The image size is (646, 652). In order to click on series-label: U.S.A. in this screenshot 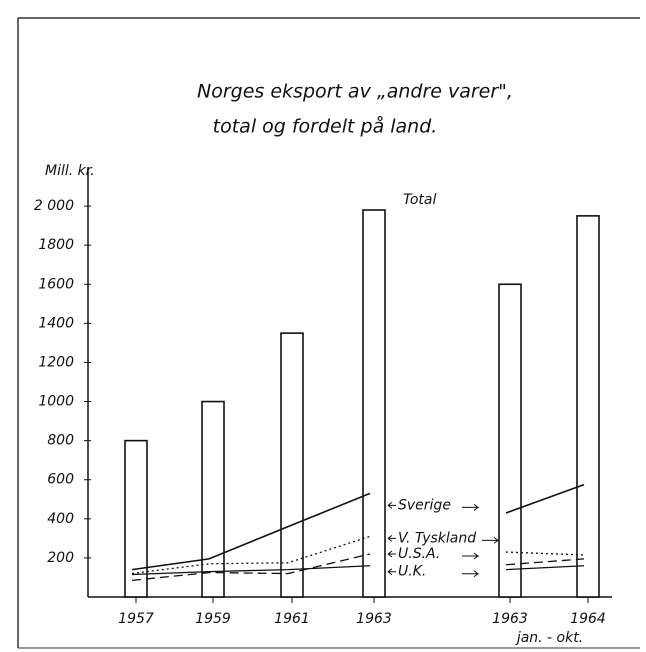, I will do `click(419, 554)`.